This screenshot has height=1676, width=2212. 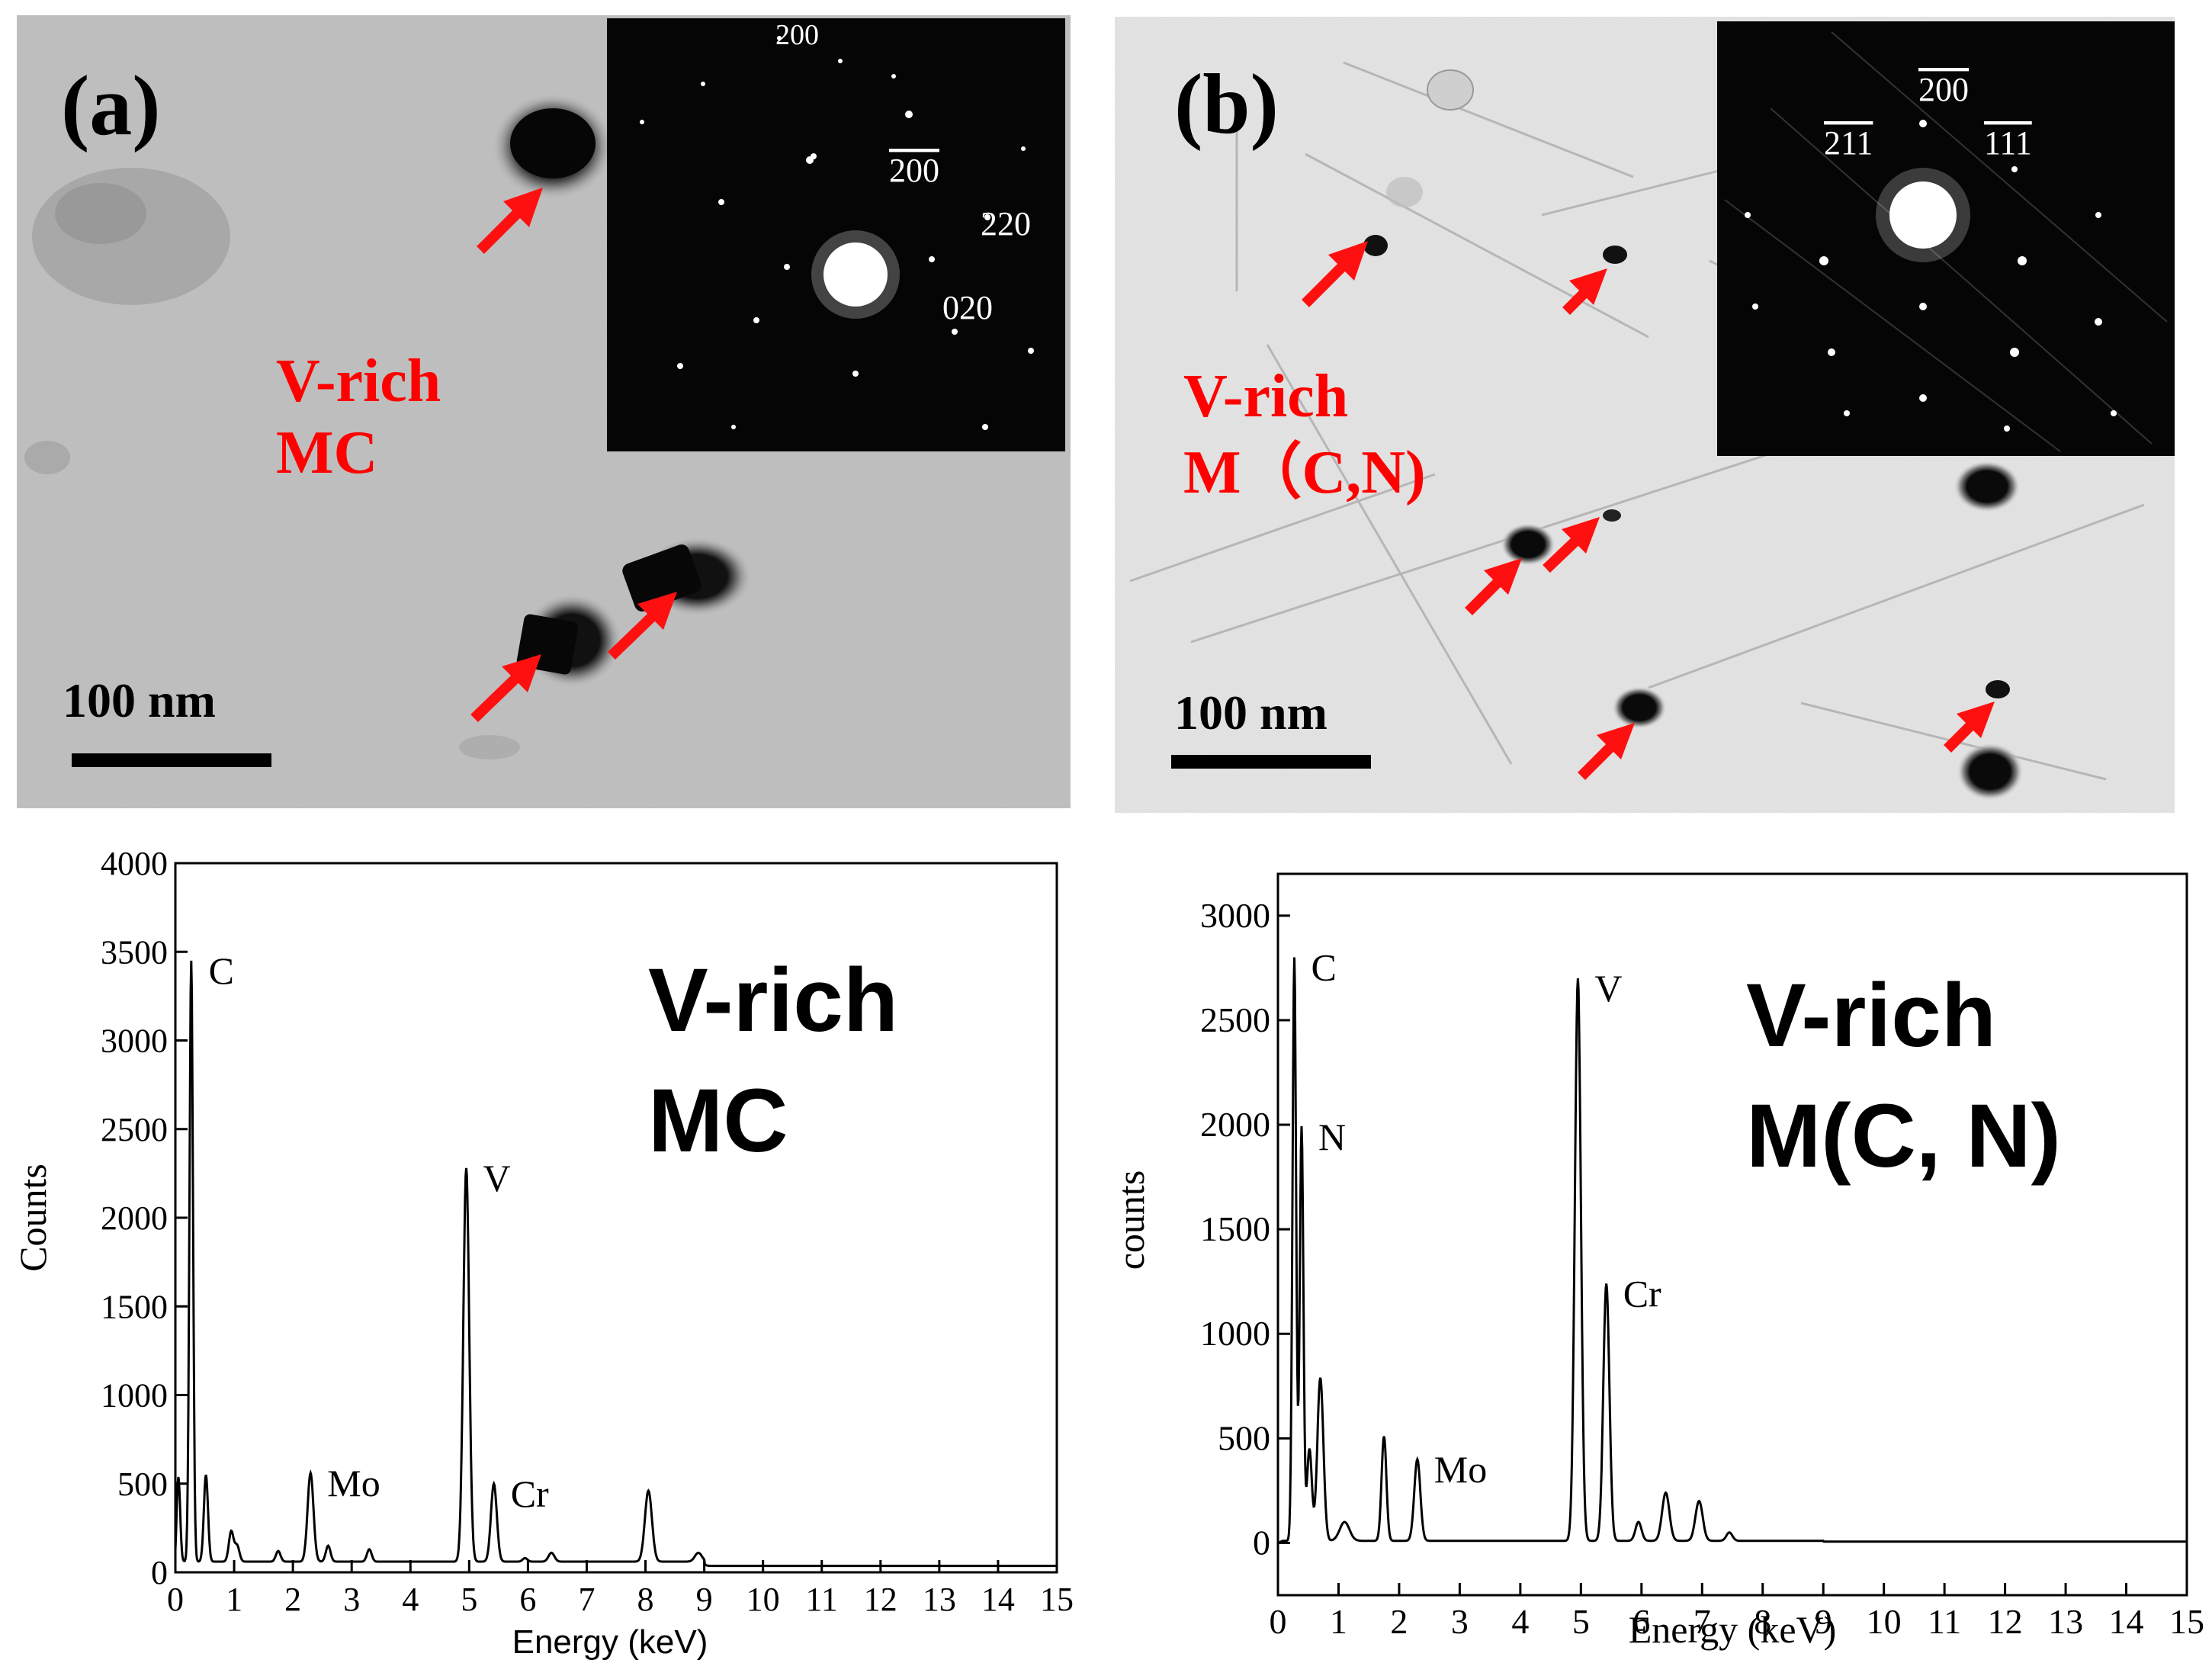 What do you see at coordinates (1271, 762) in the screenshot?
I see `scale-bar-b` at bounding box center [1271, 762].